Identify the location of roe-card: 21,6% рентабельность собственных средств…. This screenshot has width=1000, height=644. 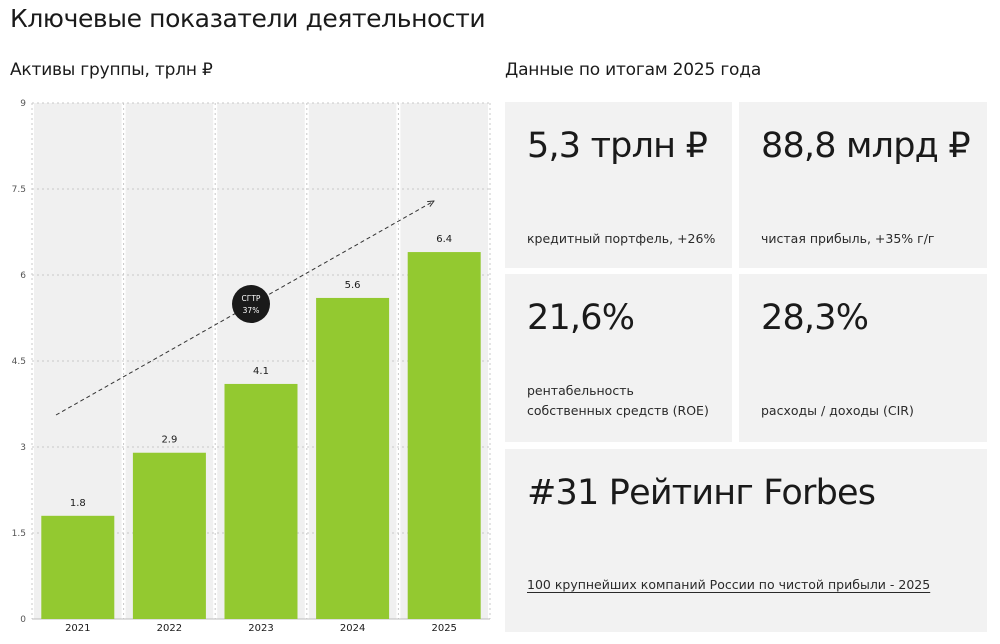
(618, 358).